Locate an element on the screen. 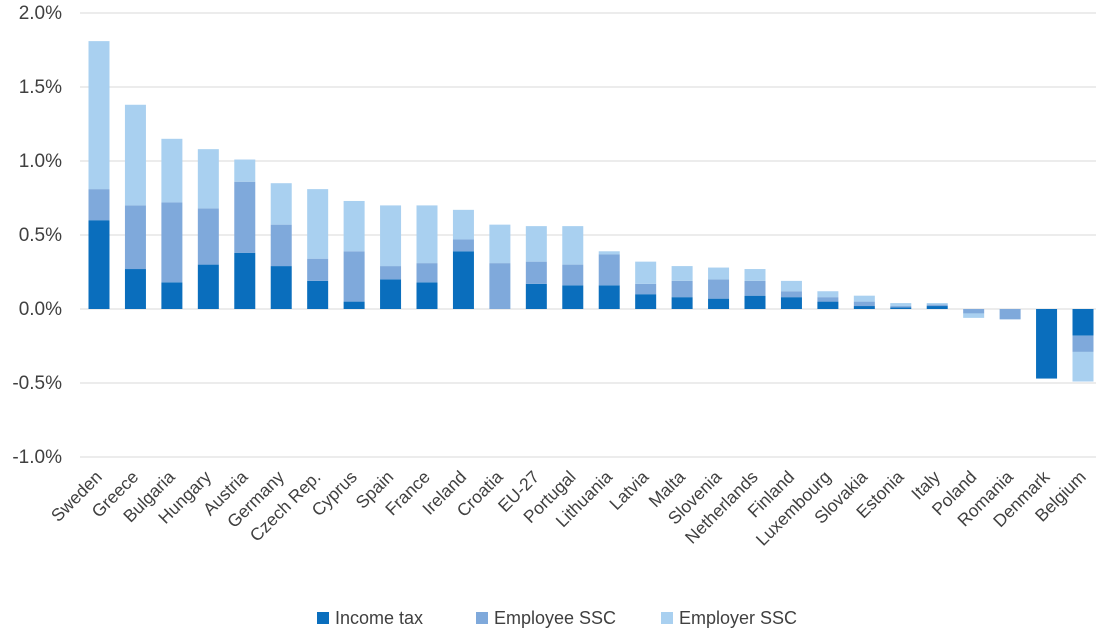 The width and height of the screenshot is (1102, 633). bar-segment-austria-income-tax is located at coordinates (245, 280).